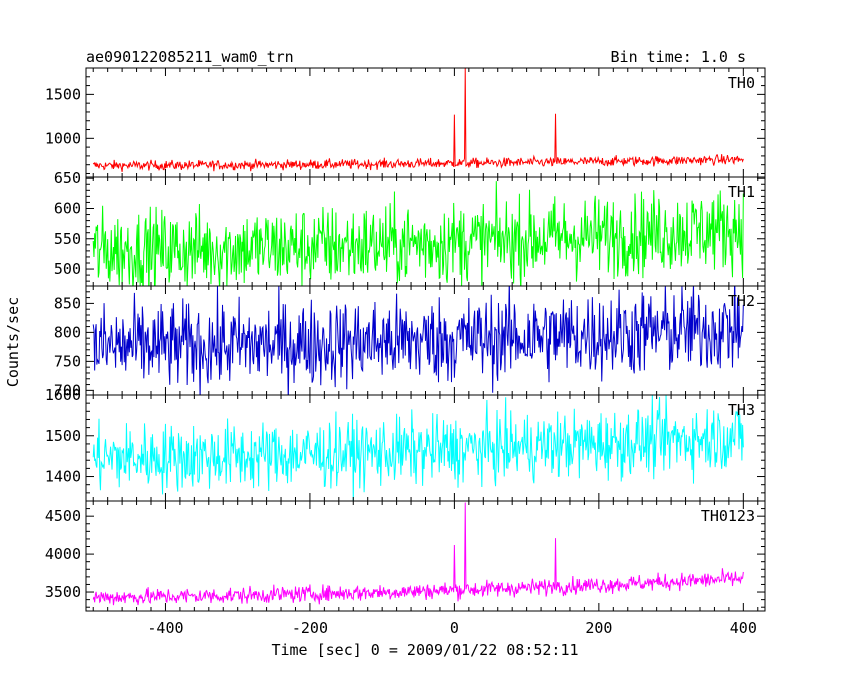 The image size is (850, 680). What do you see at coordinates (13, 342) in the screenshot?
I see `y-axis-label: Counts/sec` at bounding box center [13, 342].